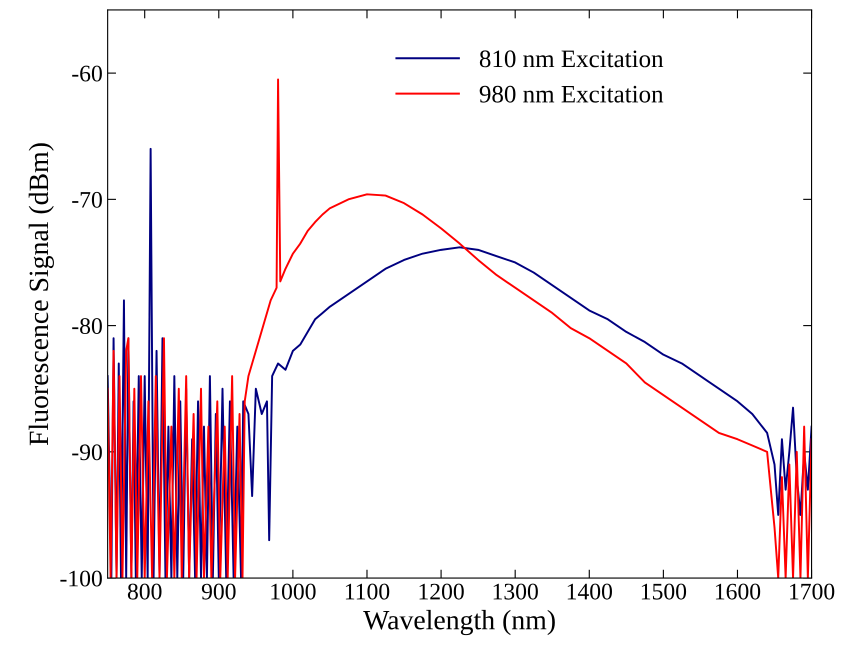 The height and width of the screenshot is (666, 841). I want to click on y-tick-label: -70, so click(87, 200).